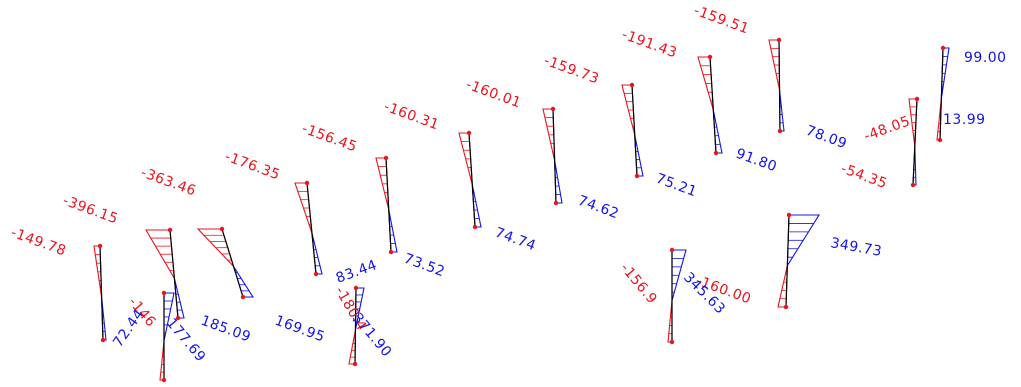 This screenshot has height=387, width=1021. What do you see at coordinates (515, 240) in the screenshot?
I see `label-m6-bottom: 74.74` at bounding box center [515, 240].